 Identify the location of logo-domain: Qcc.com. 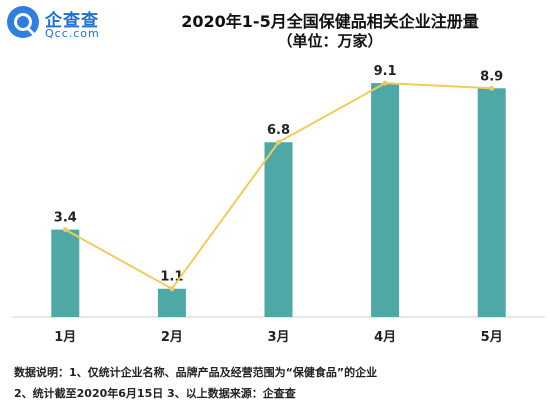
(72, 33).